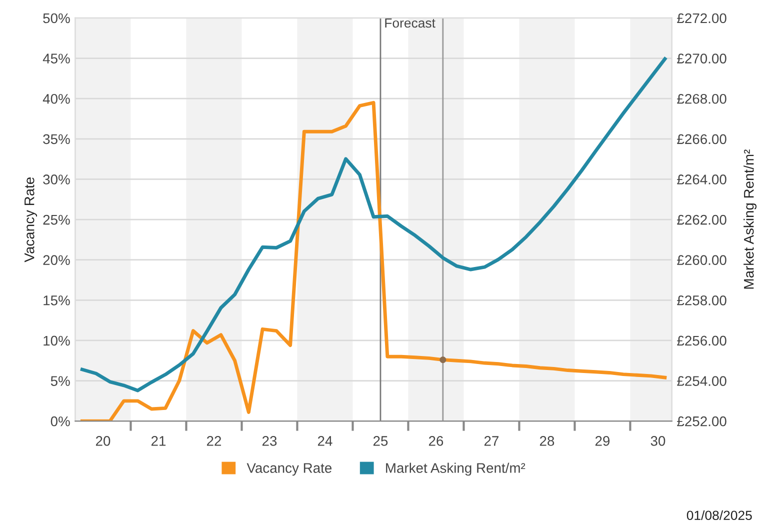 The height and width of the screenshot is (529, 760). Describe the element at coordinates (56, 219) in the screenshot. I see `y-tick-label: 25%` at that location.